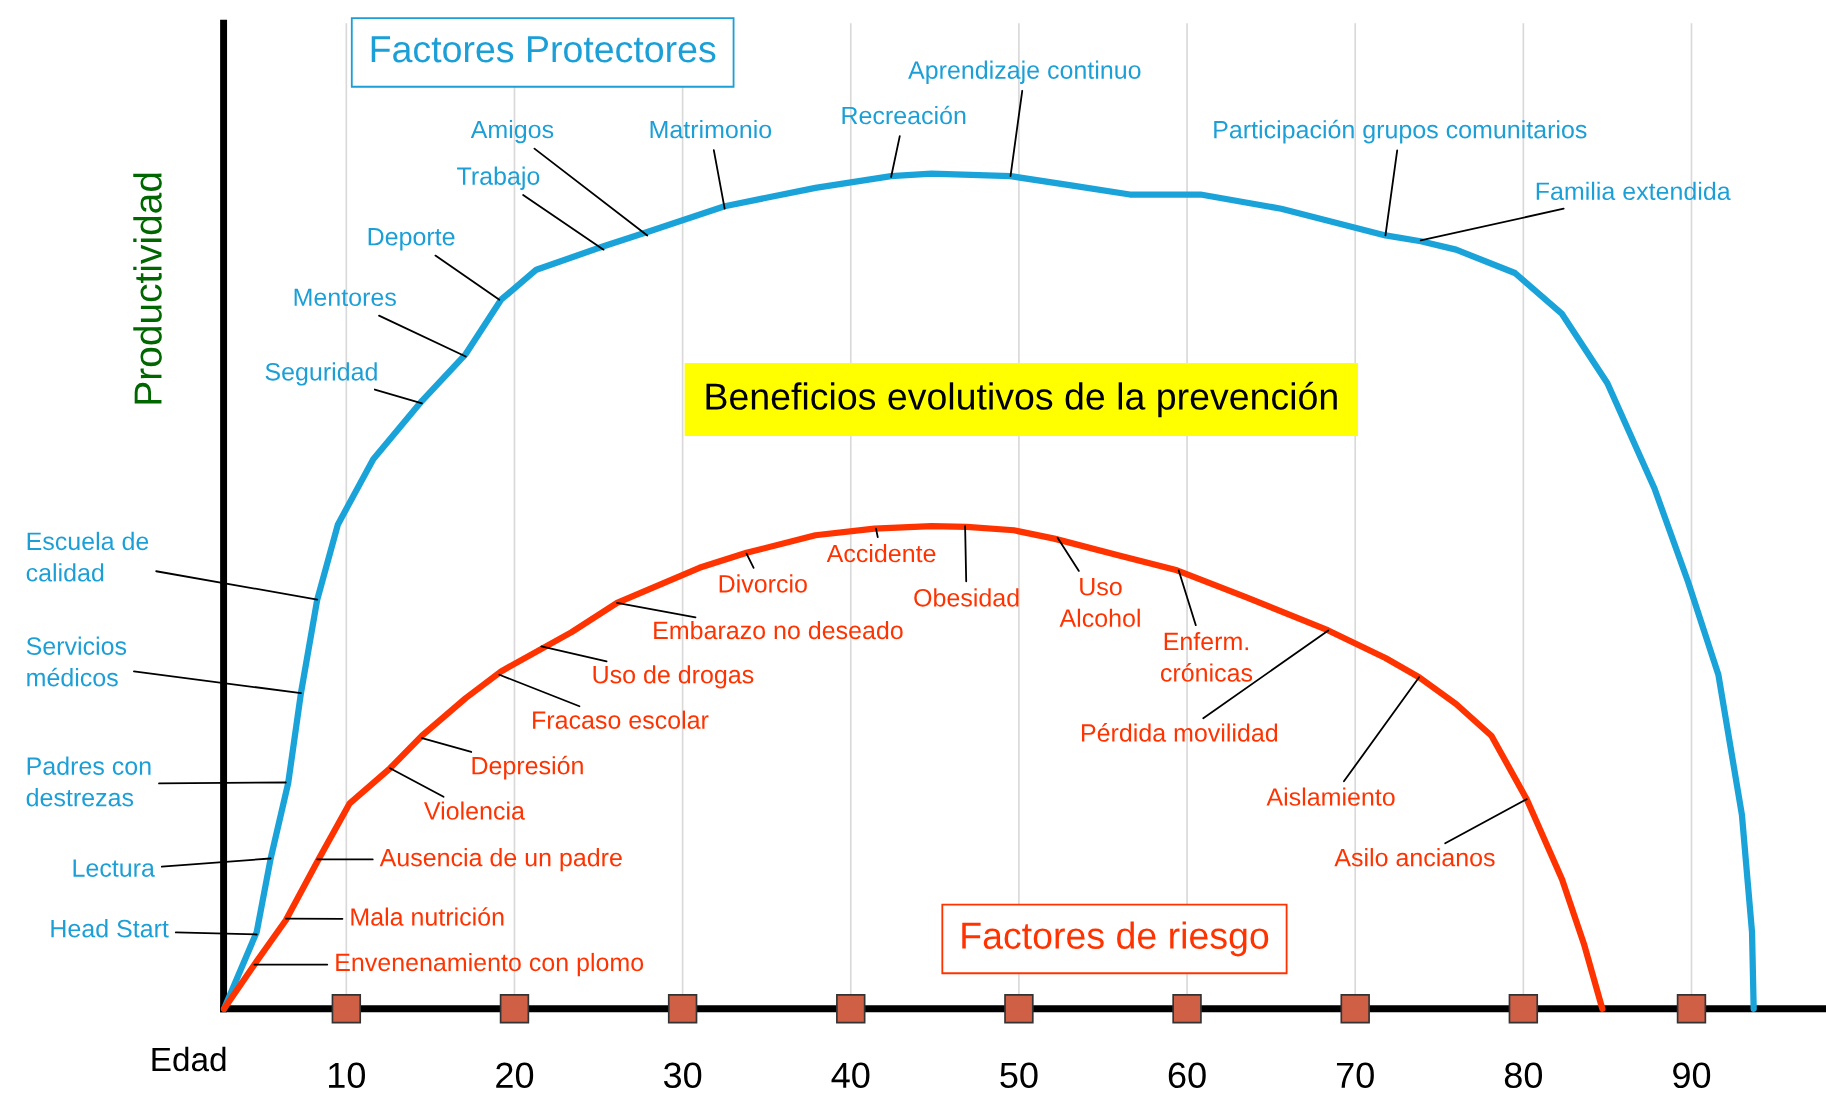 Image resolution: width=1826 pixels, height=1102 pixels. I want to click on x-tick-label: 30, so click(682, 1075).